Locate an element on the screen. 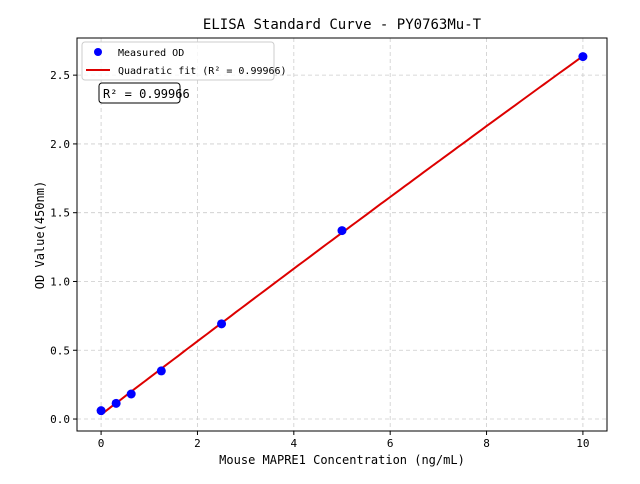 This screenshot has height=484, width=640. r2-box is located at coordinates (139, 93).